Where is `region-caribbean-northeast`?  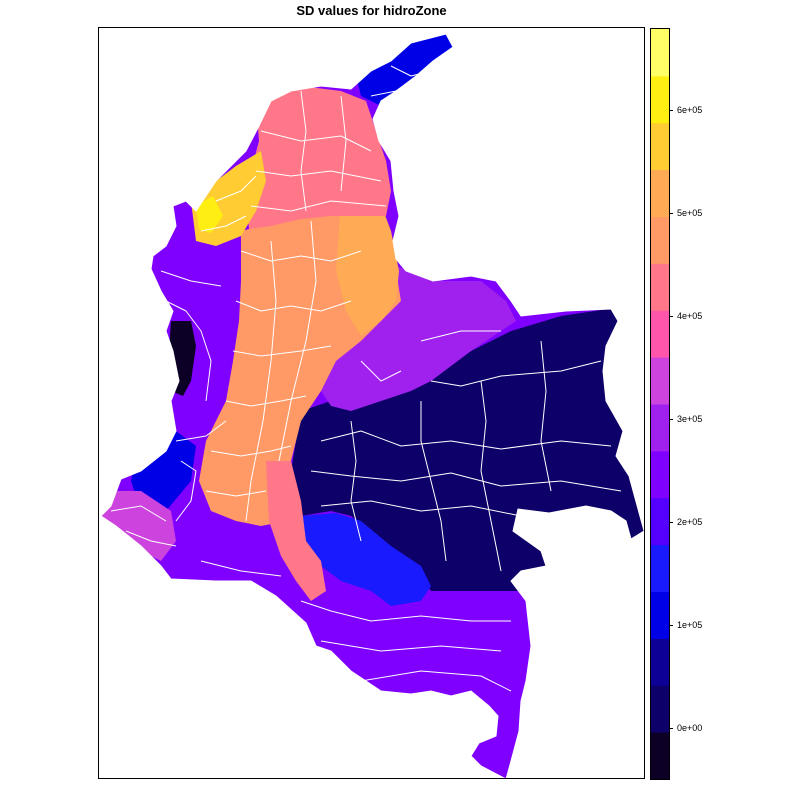 region-caribbean-northeast is located at coordinates (408, 70).